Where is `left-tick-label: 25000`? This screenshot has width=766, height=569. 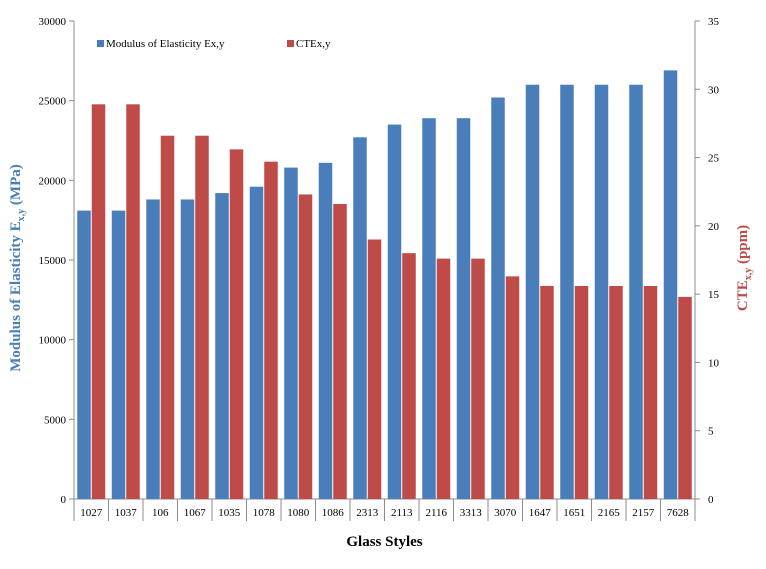
left-tick-label: 25000 is located at coordinates (53, 102).